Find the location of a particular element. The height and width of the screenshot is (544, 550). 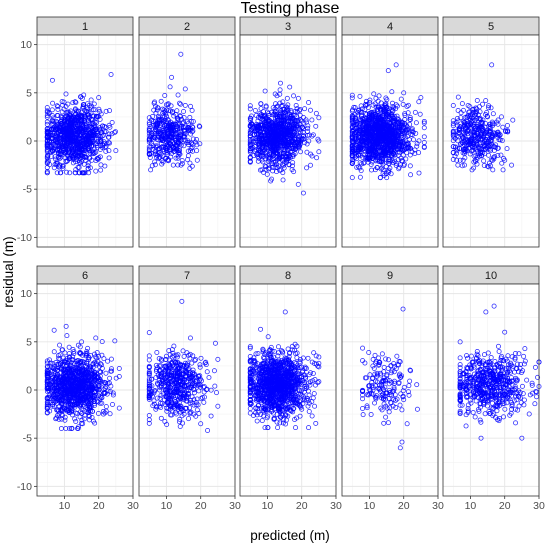

x-tick-label: 10 is located at coordinates (65, 506).